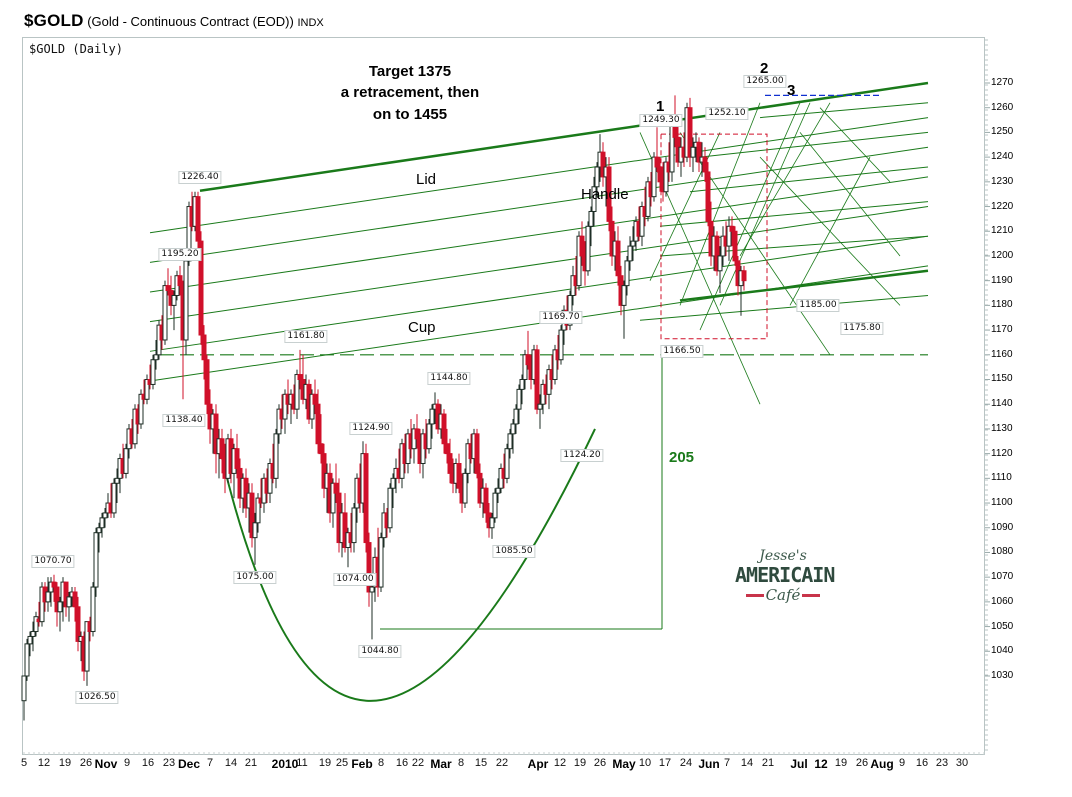 This screenshot has height=797, width=1072. I want to click on x-tick-label: 24, so click(686, 763).